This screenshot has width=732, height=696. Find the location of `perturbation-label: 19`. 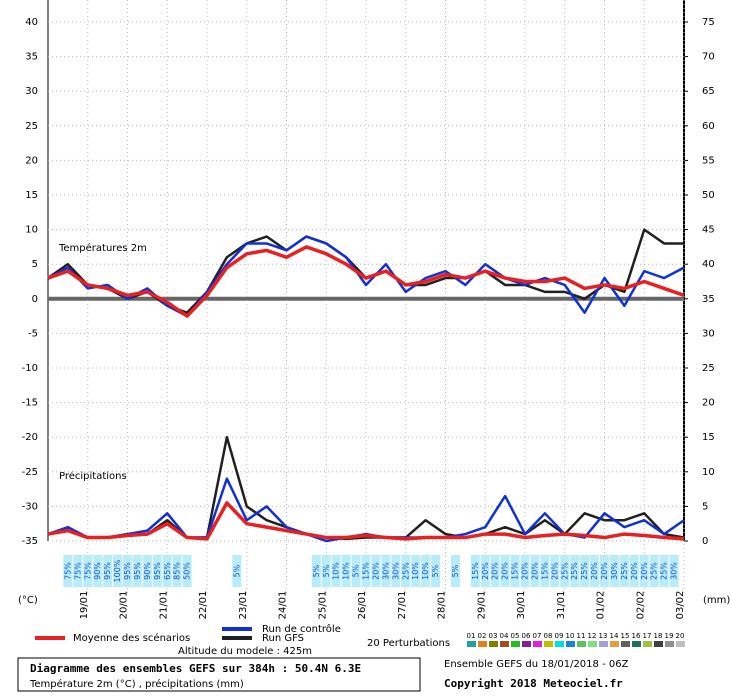

perturbation-label: 19 is located at coordinates (669, 636).